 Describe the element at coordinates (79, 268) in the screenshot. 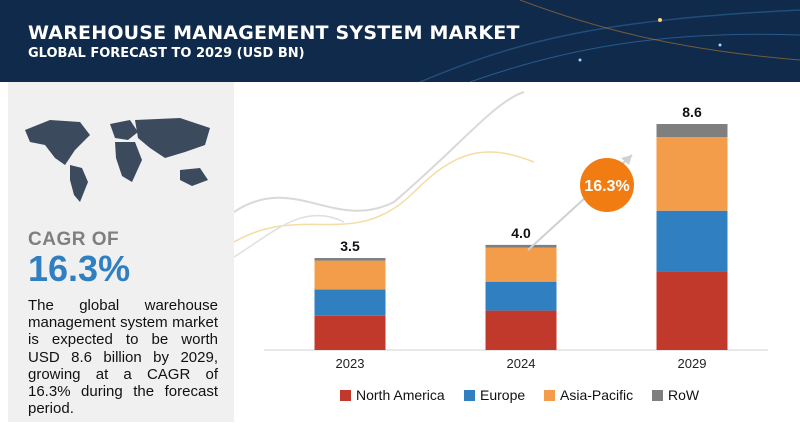

I see `cagr-value: 16.3%` at that location.